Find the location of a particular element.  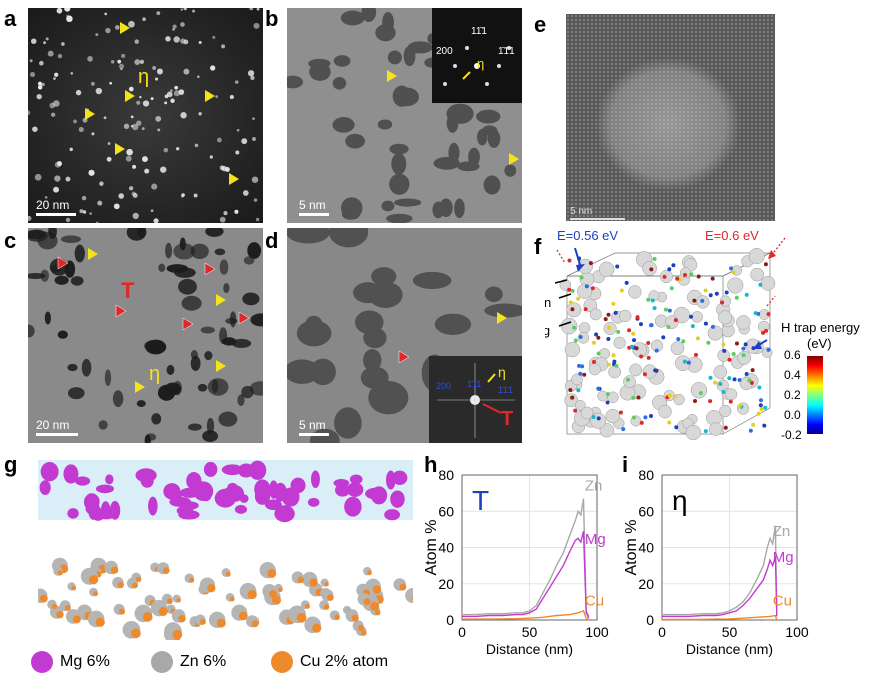

panel-a-image: η 20 nm is located at coordinates (145, 115).